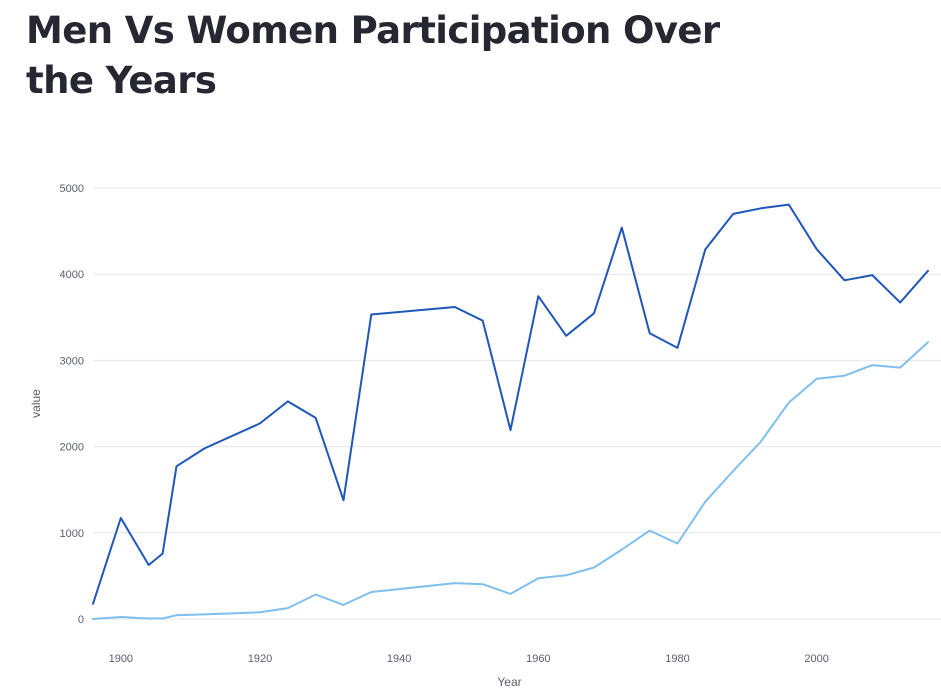 The height and width of the screenshot is (697, 941). Describe the element at coordinates (36, 403) in the screenshot. I see `y-axis-title: value` at that location.